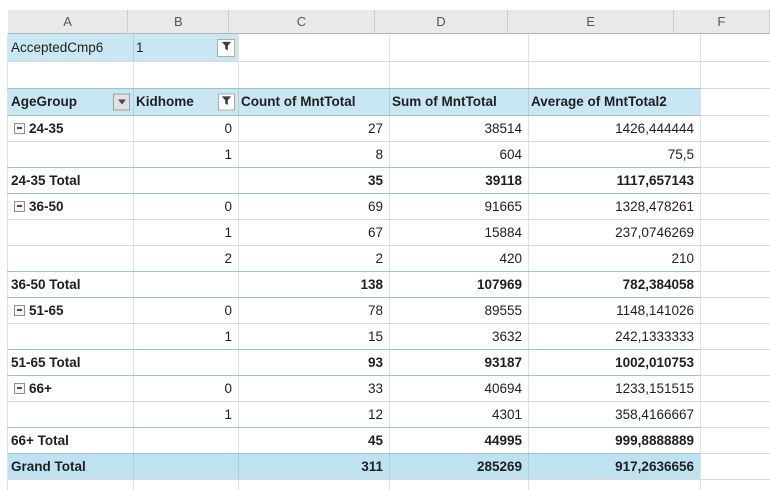  What do you see at coordinates (503, 232) in the screenshot?
I see `cell-sum: 15884` at bounding box center [503, 232].